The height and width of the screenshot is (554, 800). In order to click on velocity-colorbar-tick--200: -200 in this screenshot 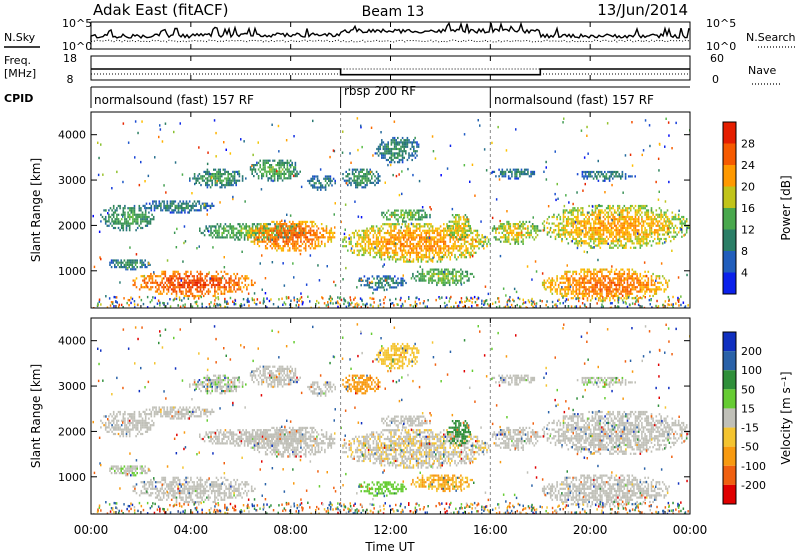, I will do `click(753, 485)`.